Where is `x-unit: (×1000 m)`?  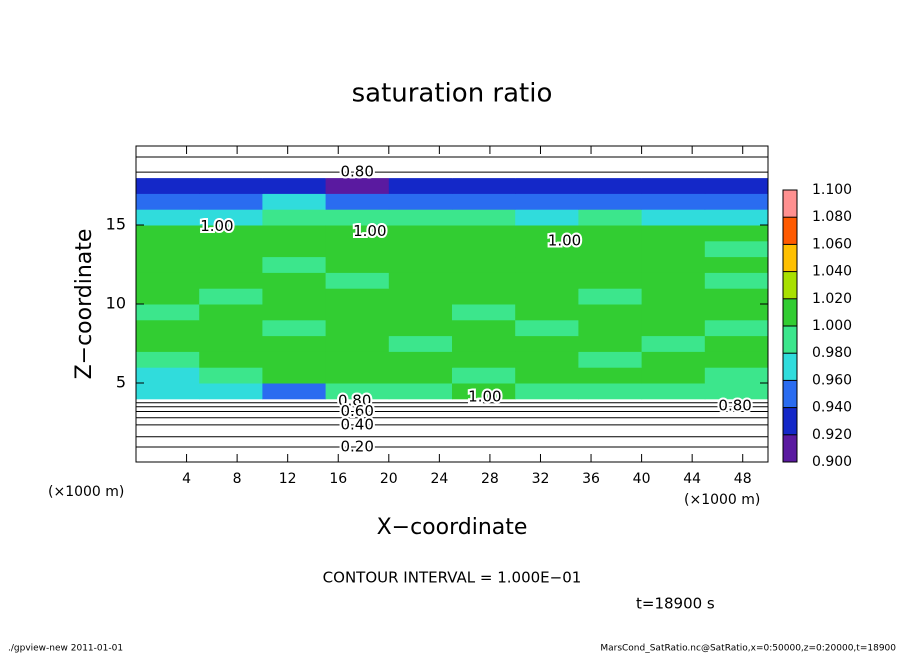 x-unit: (×1000 m) is located at coordinates (722, 500).